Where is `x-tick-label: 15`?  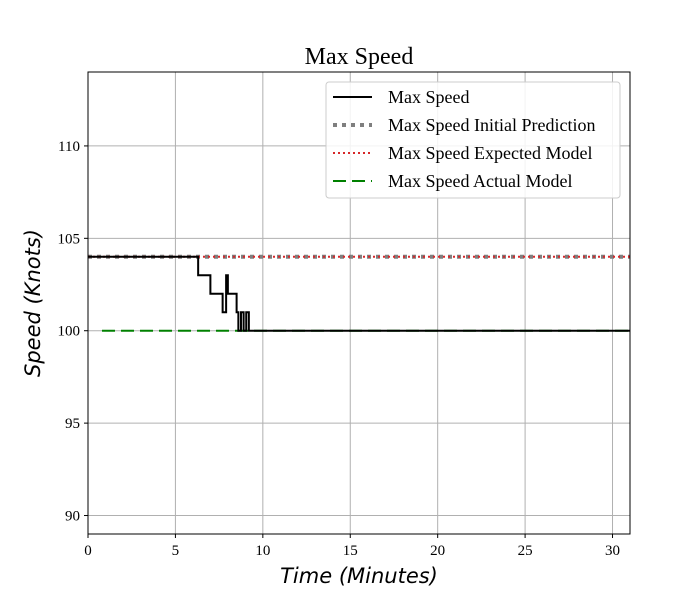 x-tick-label: 15 is located at coordinates (350, 551).